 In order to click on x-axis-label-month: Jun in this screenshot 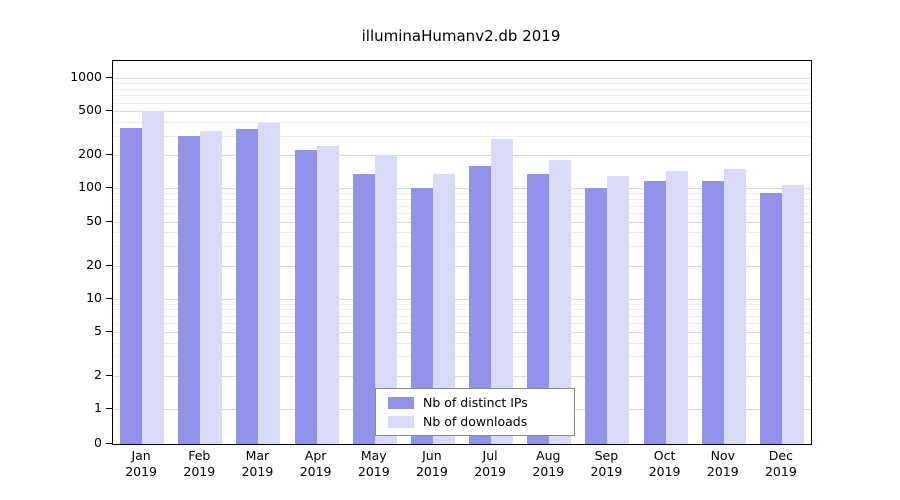, I will do `click(432, 455)`.